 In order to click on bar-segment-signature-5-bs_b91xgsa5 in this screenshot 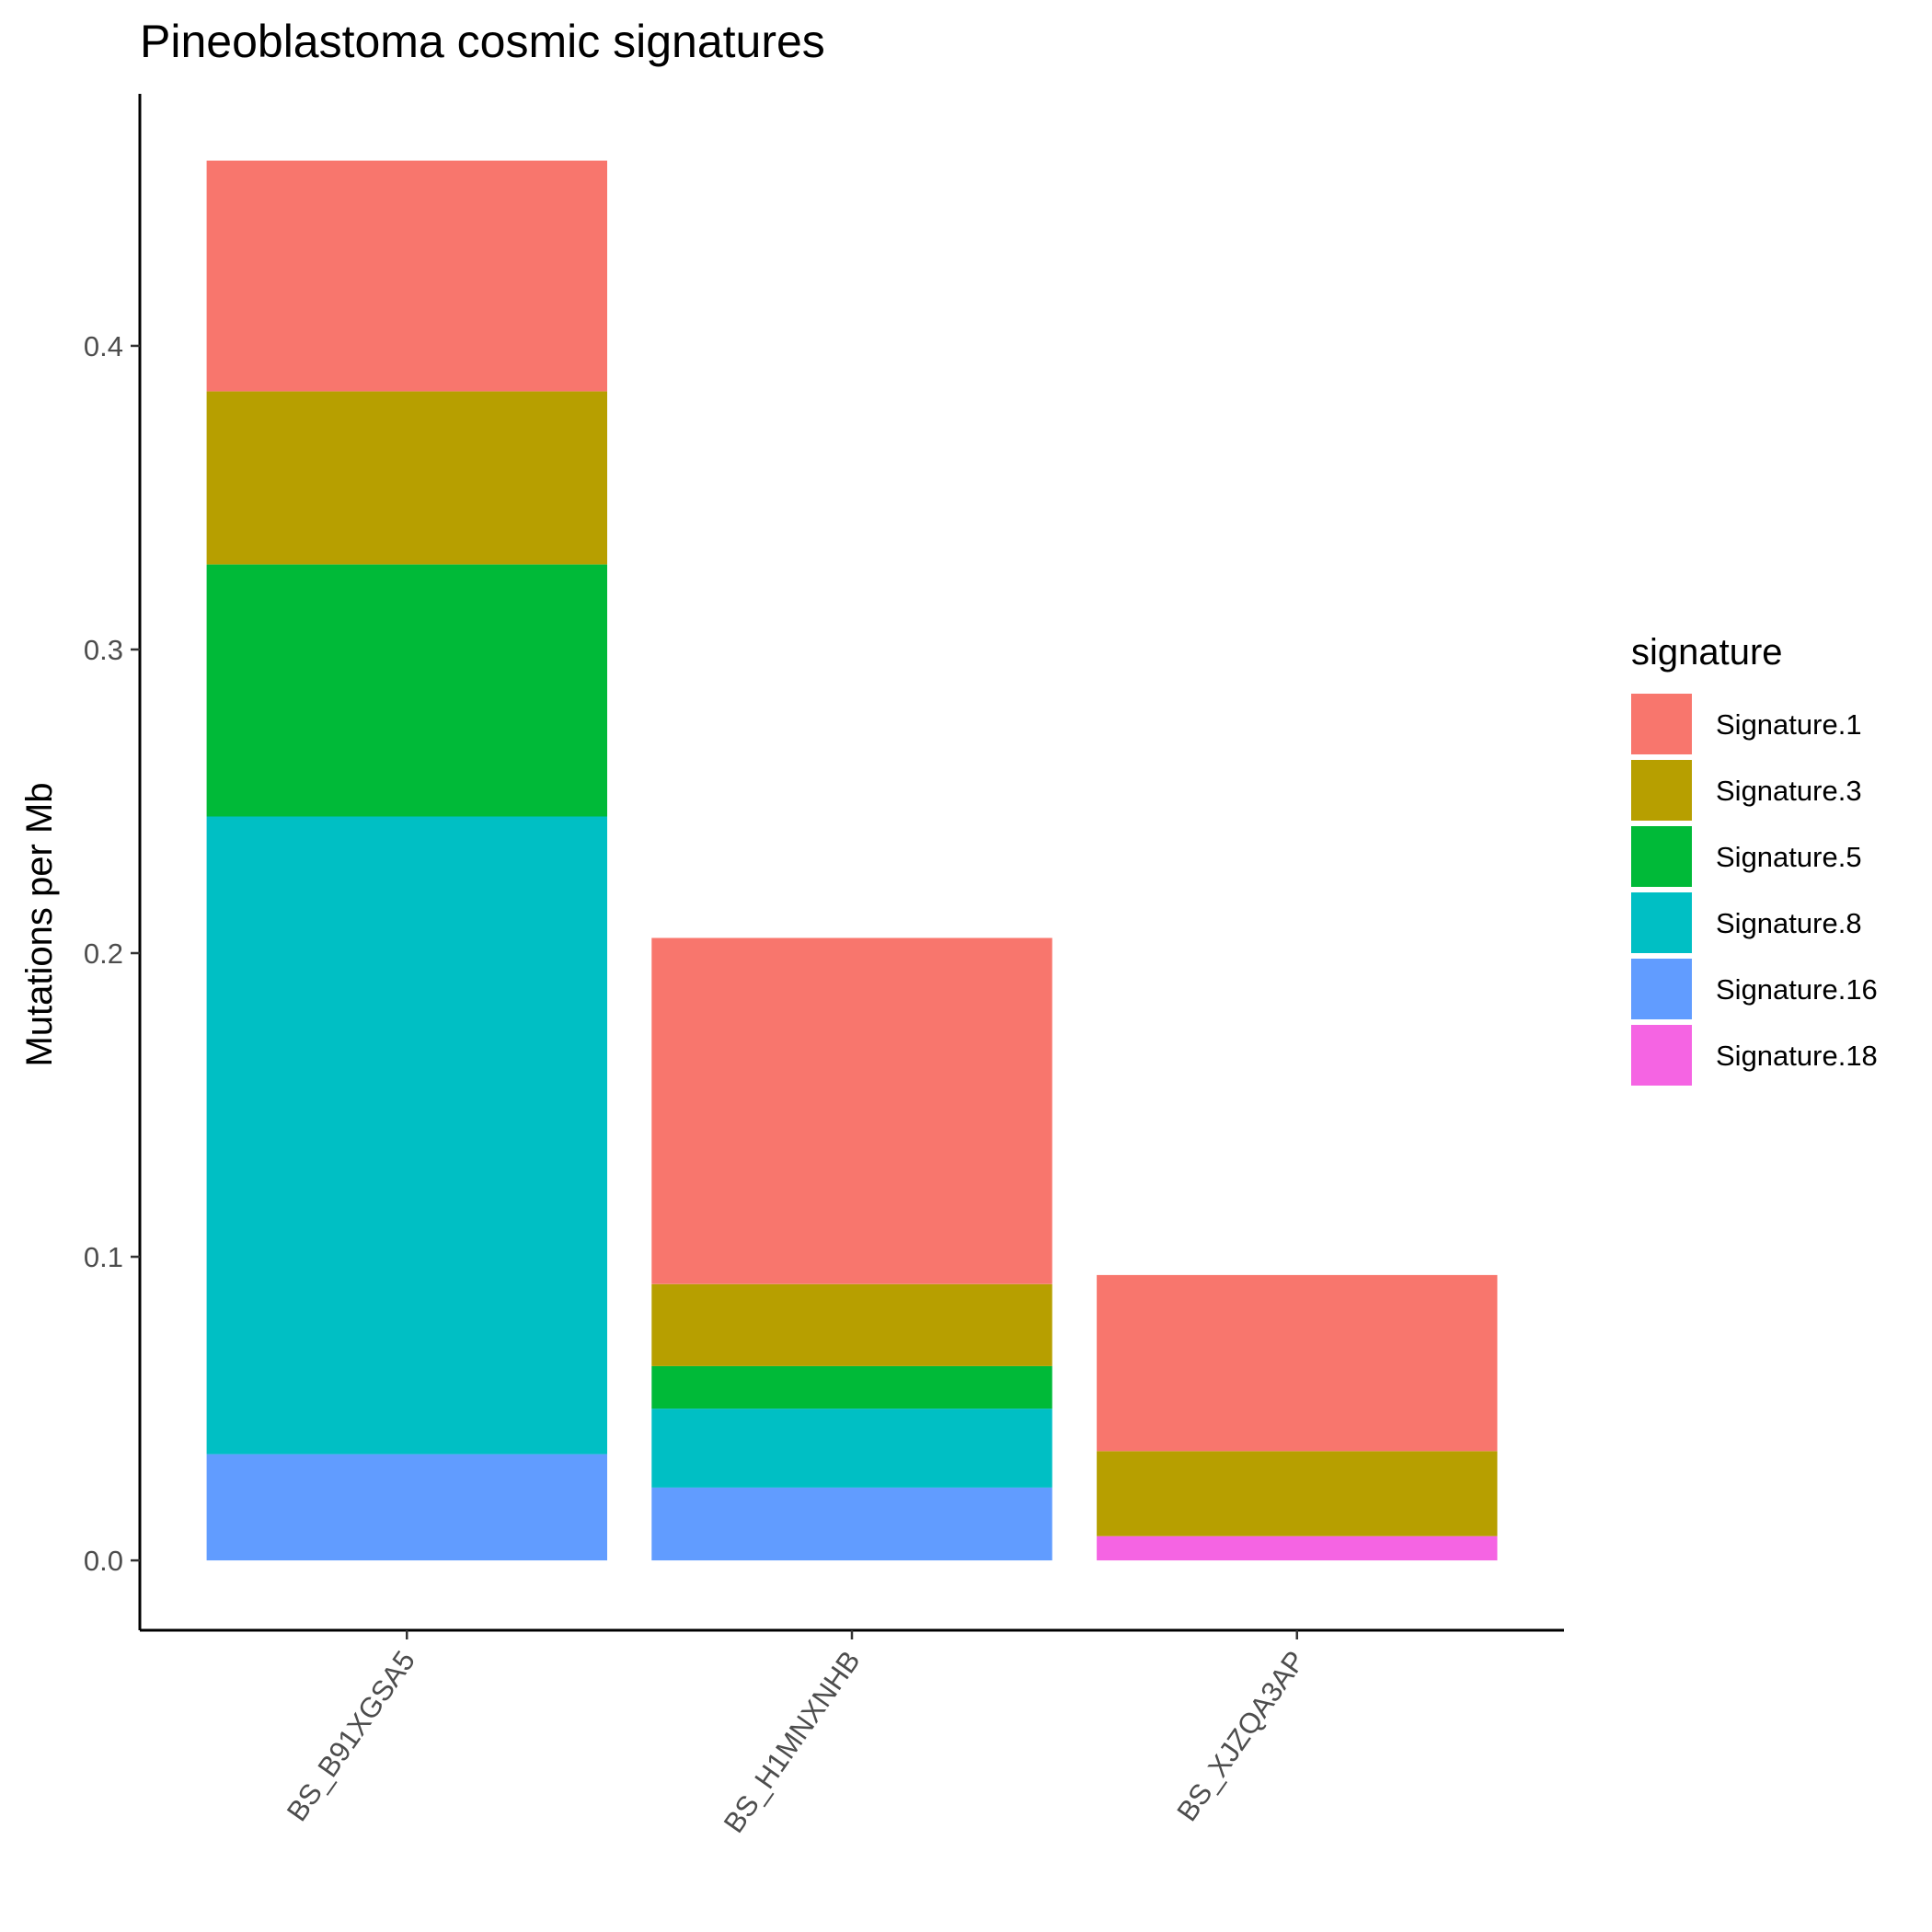, I will do `click(406, 690)`.